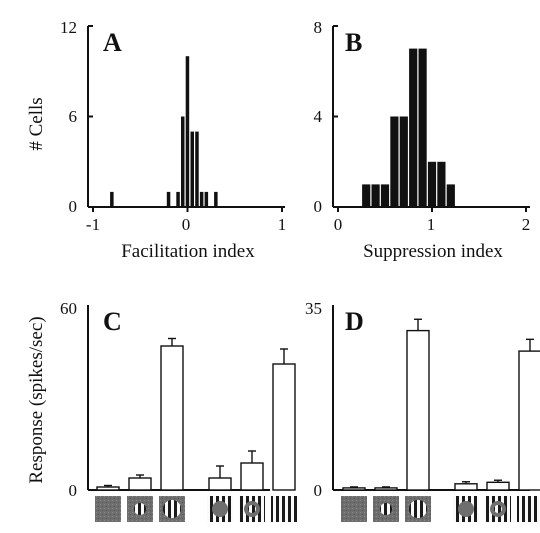 This screenshot has width=540, height=533. What do you see at coordinates (354, 321) in the screenshot?
I see `panel-d-letter: D` at bounding box center [354, 321].